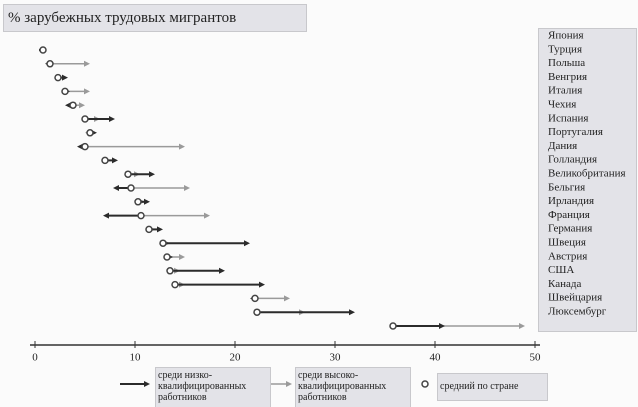 The height and width of the screenshot is (407, 638). Describe the element at coordinates (562, 146) in the screenshot. I see `category-label: Дания` at that location.